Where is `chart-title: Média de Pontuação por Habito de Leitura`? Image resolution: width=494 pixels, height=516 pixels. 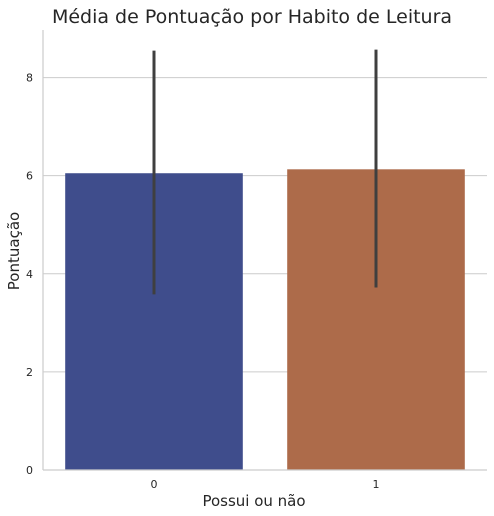 chart-title: Média de Pontuação por Habito de Leitura is located at coordinates (252, 17).